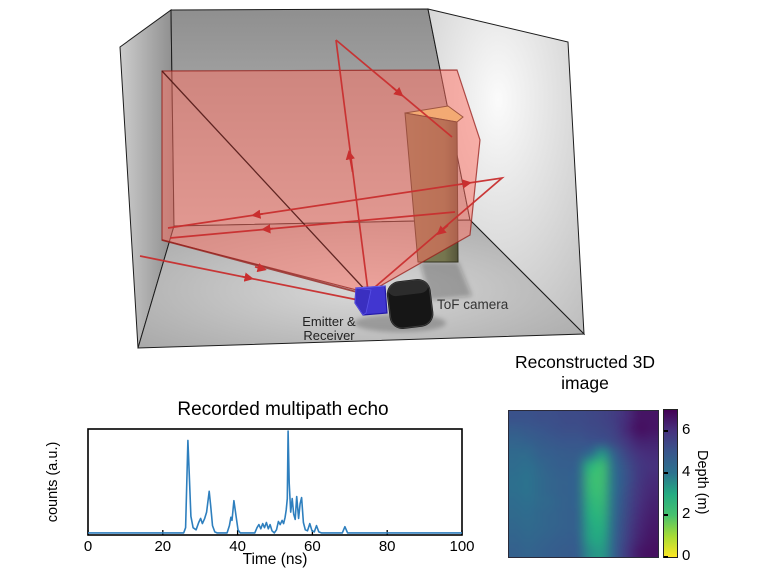  I want to click on emitter-box, so click(371, 300).